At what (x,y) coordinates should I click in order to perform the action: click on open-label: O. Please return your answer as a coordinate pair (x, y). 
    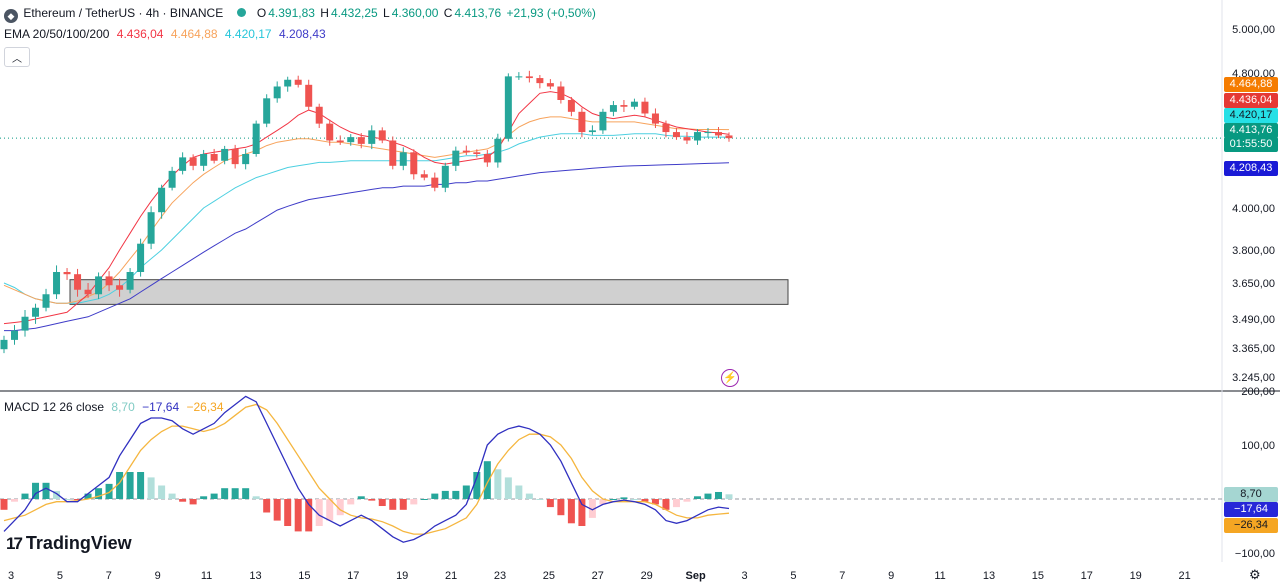
    Looking at the image, I should click on (261, 13).